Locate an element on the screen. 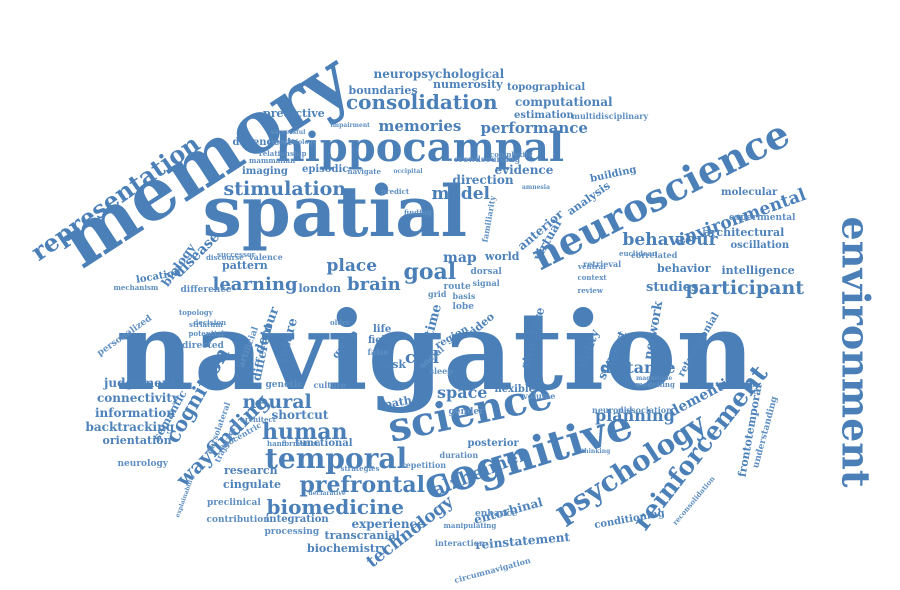  word-architectural: architectural is located at coordinates (744, 232).